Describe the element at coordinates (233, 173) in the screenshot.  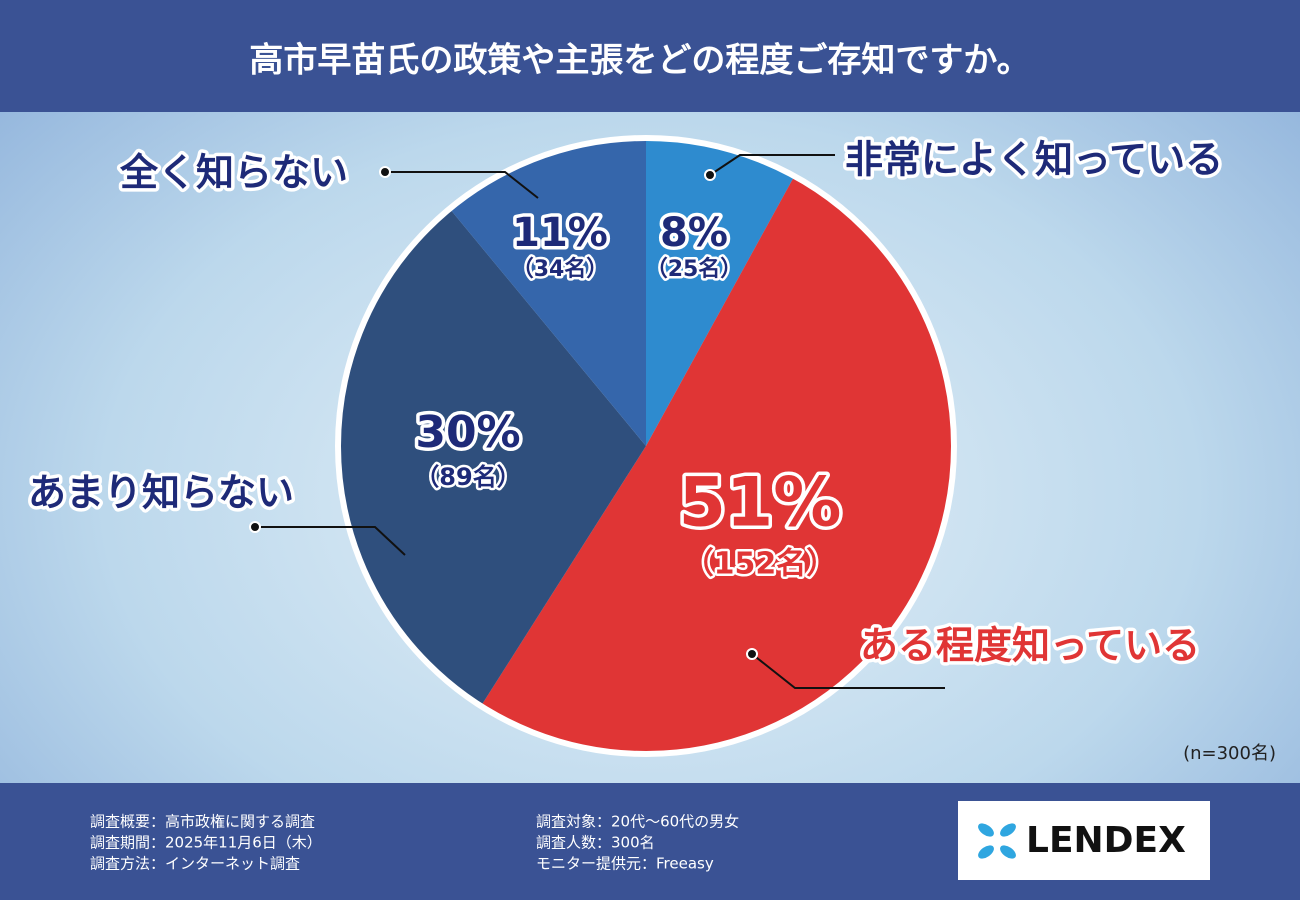
I see `category-label: 全く知らない` at that location.